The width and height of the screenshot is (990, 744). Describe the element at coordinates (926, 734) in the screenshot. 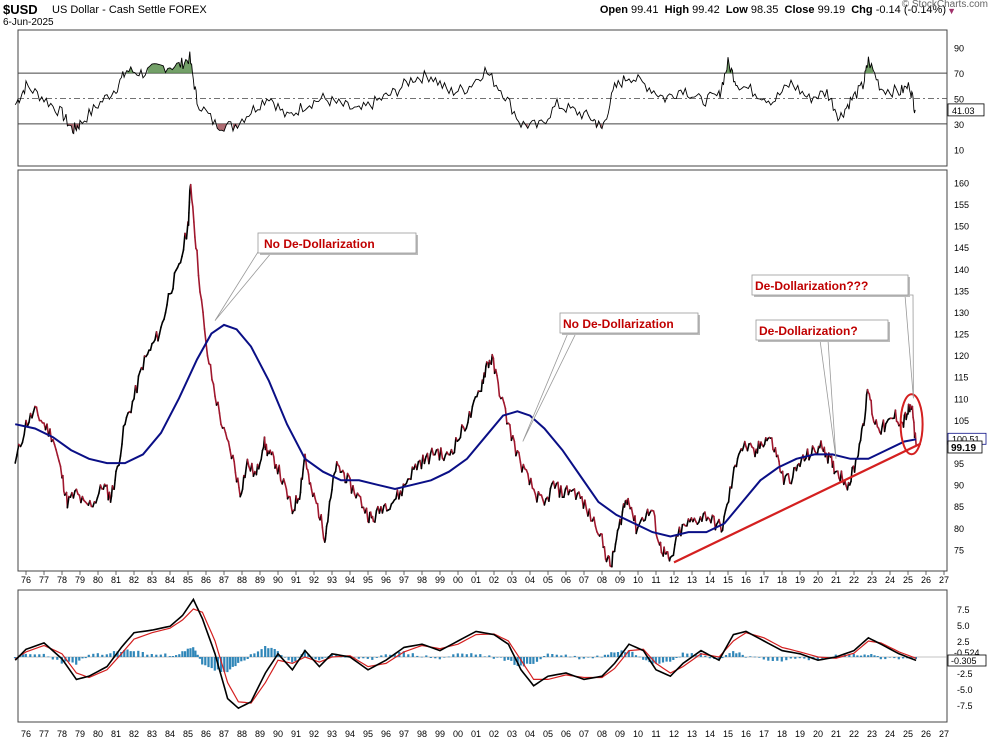

I see `x-tick-label: 26` at that location.